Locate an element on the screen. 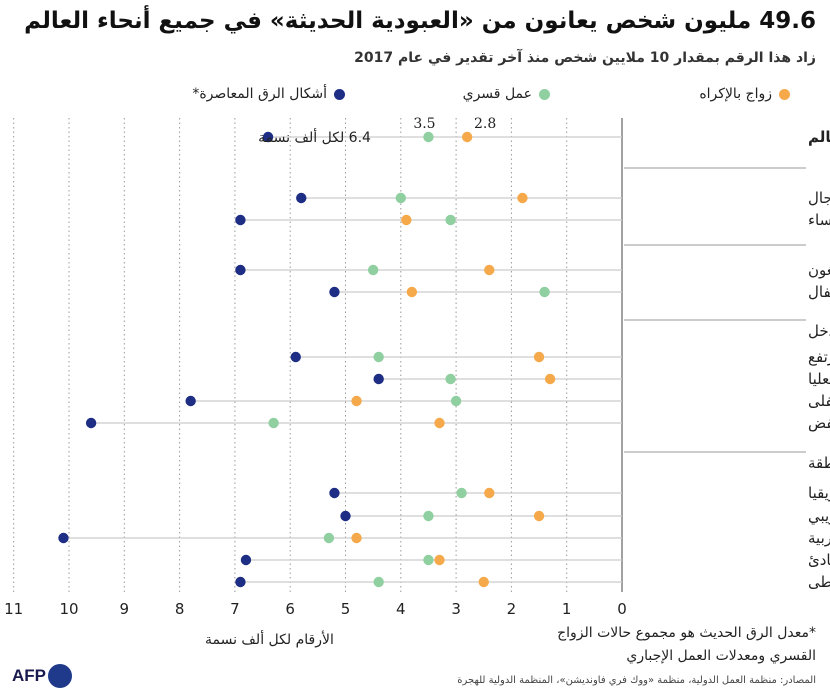  x-tick-label: 4 is located at coordinates (401, 609).